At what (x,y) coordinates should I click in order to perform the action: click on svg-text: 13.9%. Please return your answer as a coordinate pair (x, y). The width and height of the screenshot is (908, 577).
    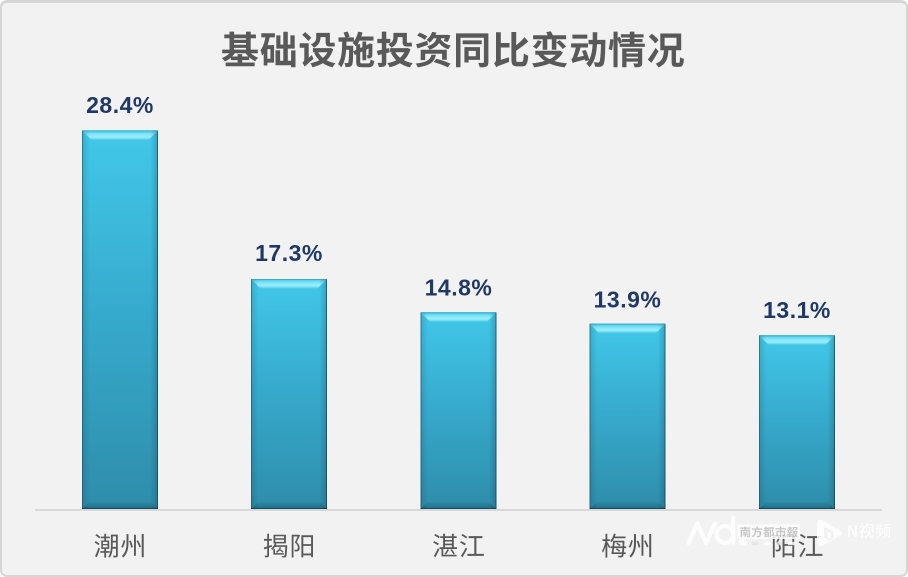
    Looking at the image, I should click on (628, 300).